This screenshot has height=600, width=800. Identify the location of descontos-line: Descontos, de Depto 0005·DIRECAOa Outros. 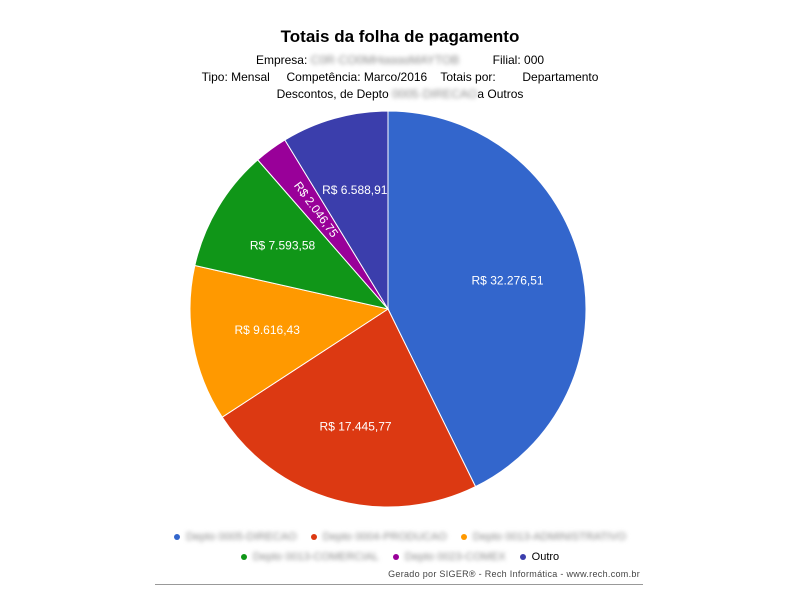
(400, 94).